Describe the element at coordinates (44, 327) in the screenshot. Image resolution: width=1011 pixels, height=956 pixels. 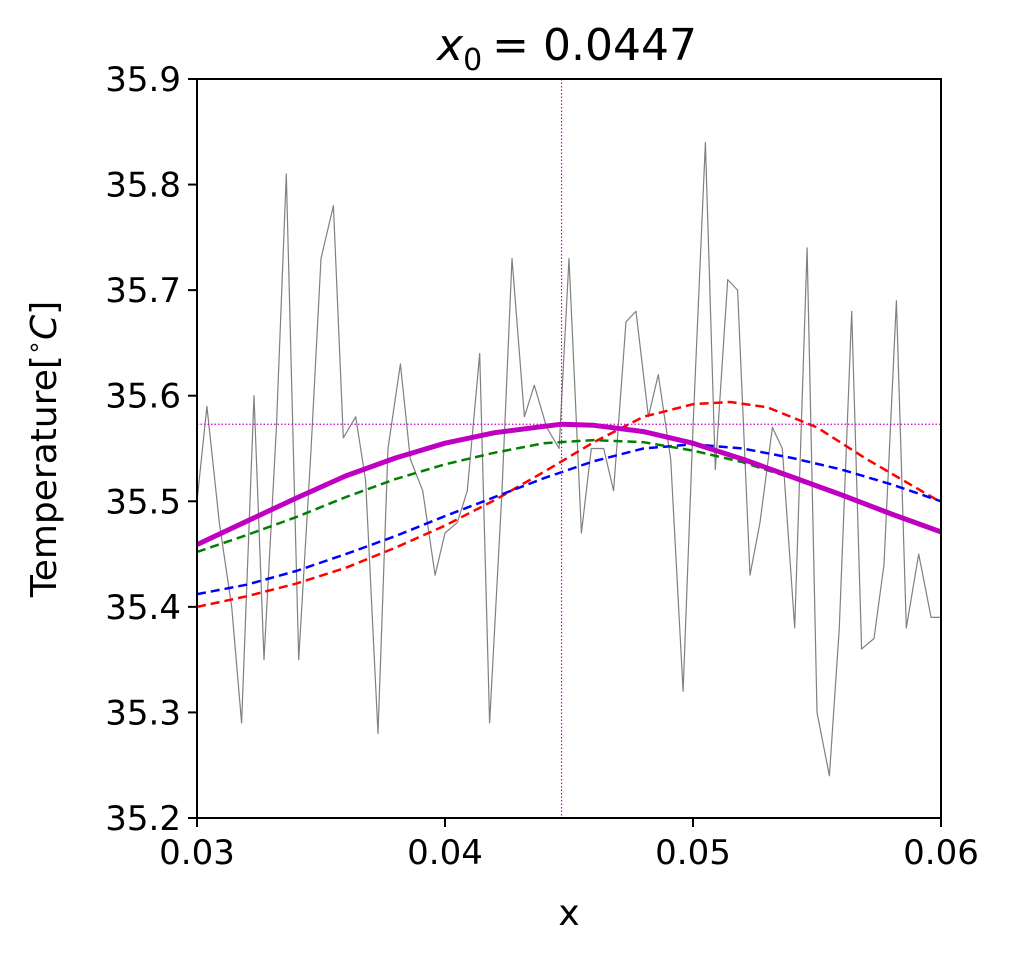
I see `y-axis-label-unit: C` at that location.